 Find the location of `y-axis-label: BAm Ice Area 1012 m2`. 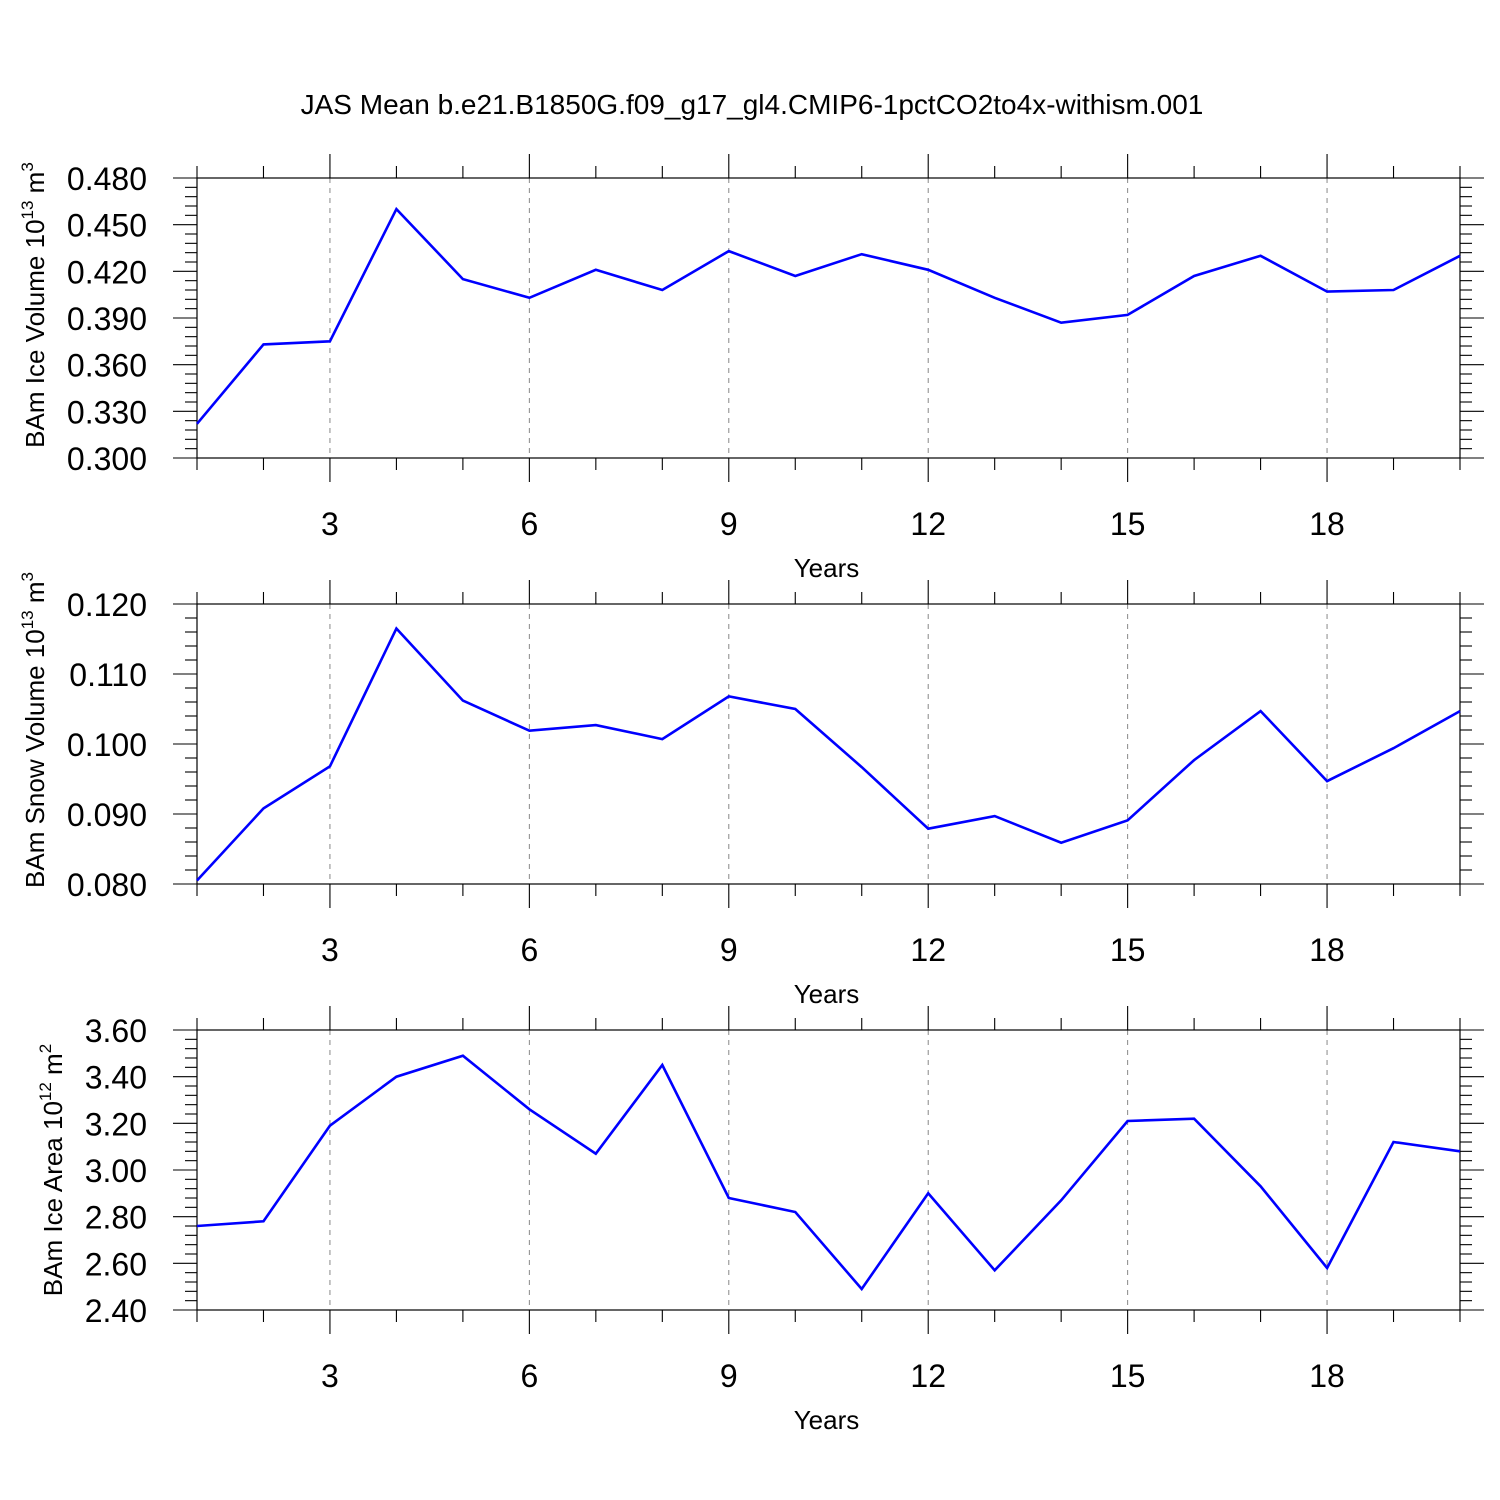

y-axis-label: BAm Ice Area 1012 m2 is located at coordinates (52, 1170).